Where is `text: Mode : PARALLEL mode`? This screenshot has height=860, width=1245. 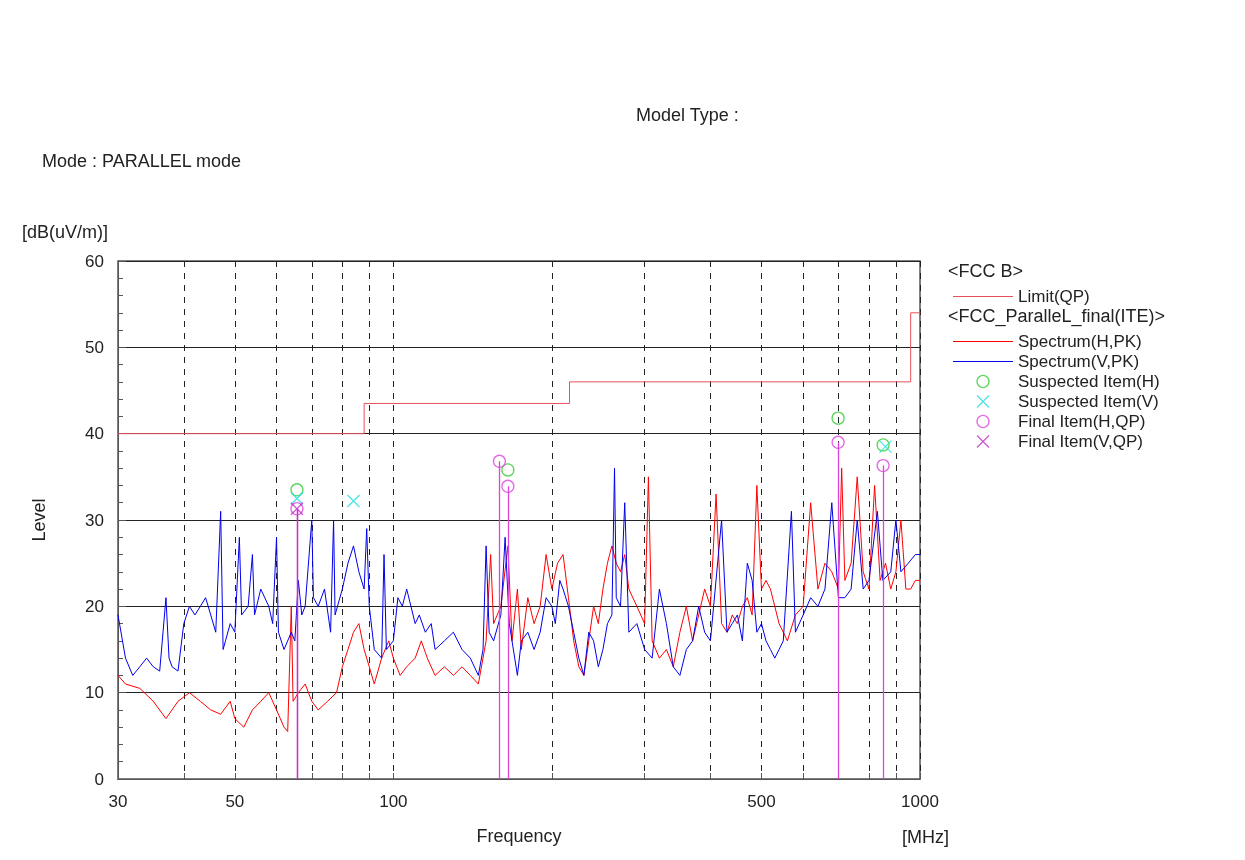
text: Mode : PARALLEL mode is located at coordinates (142, 161).